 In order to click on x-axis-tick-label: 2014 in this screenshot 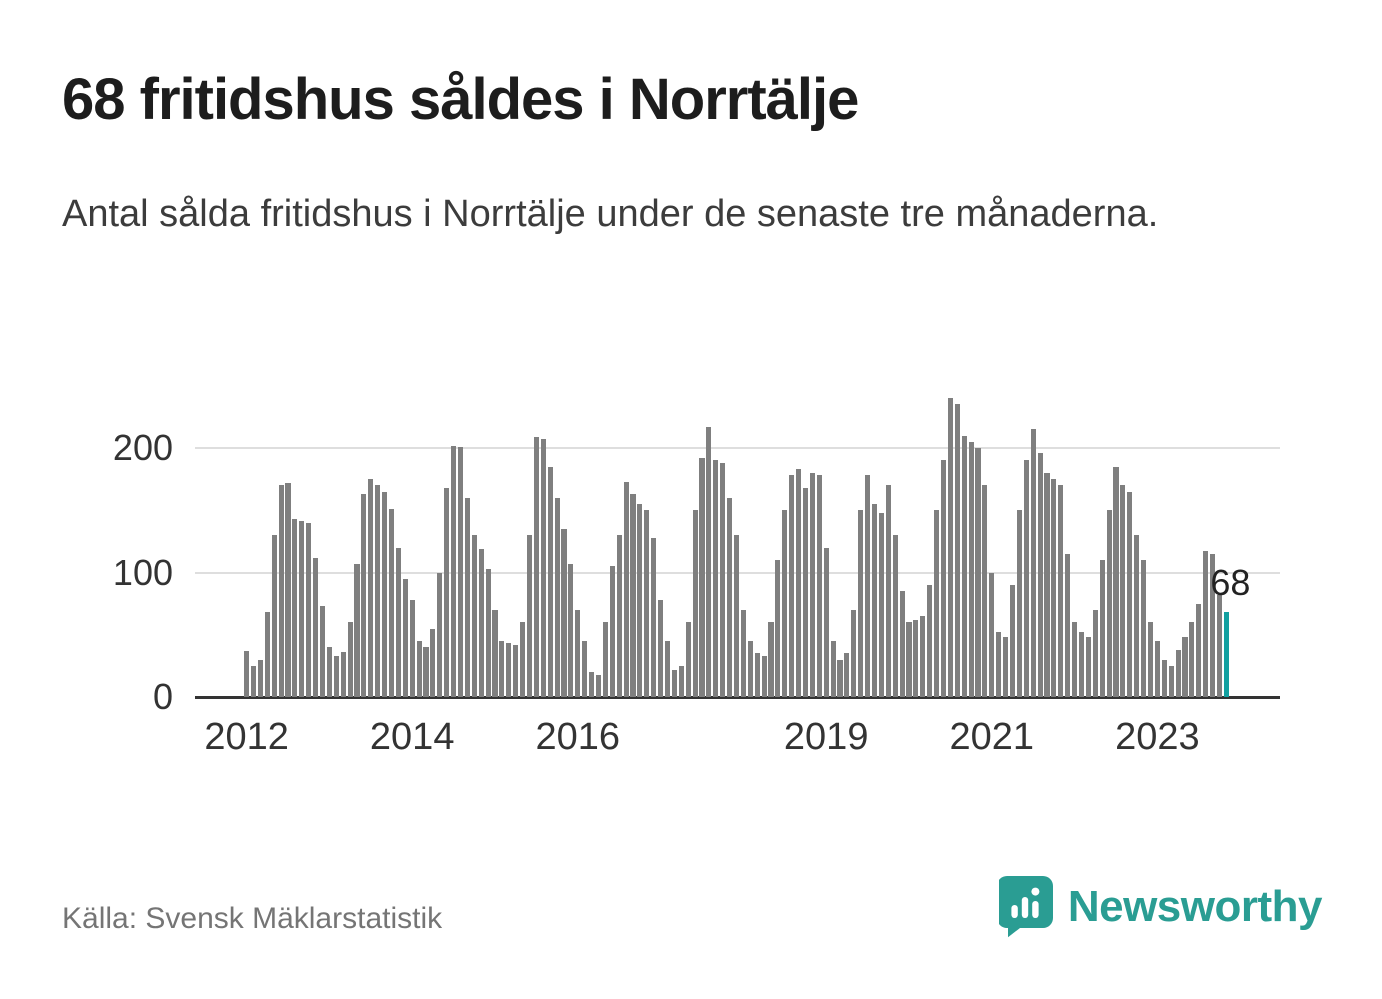, I will do `click(412, 737)`.